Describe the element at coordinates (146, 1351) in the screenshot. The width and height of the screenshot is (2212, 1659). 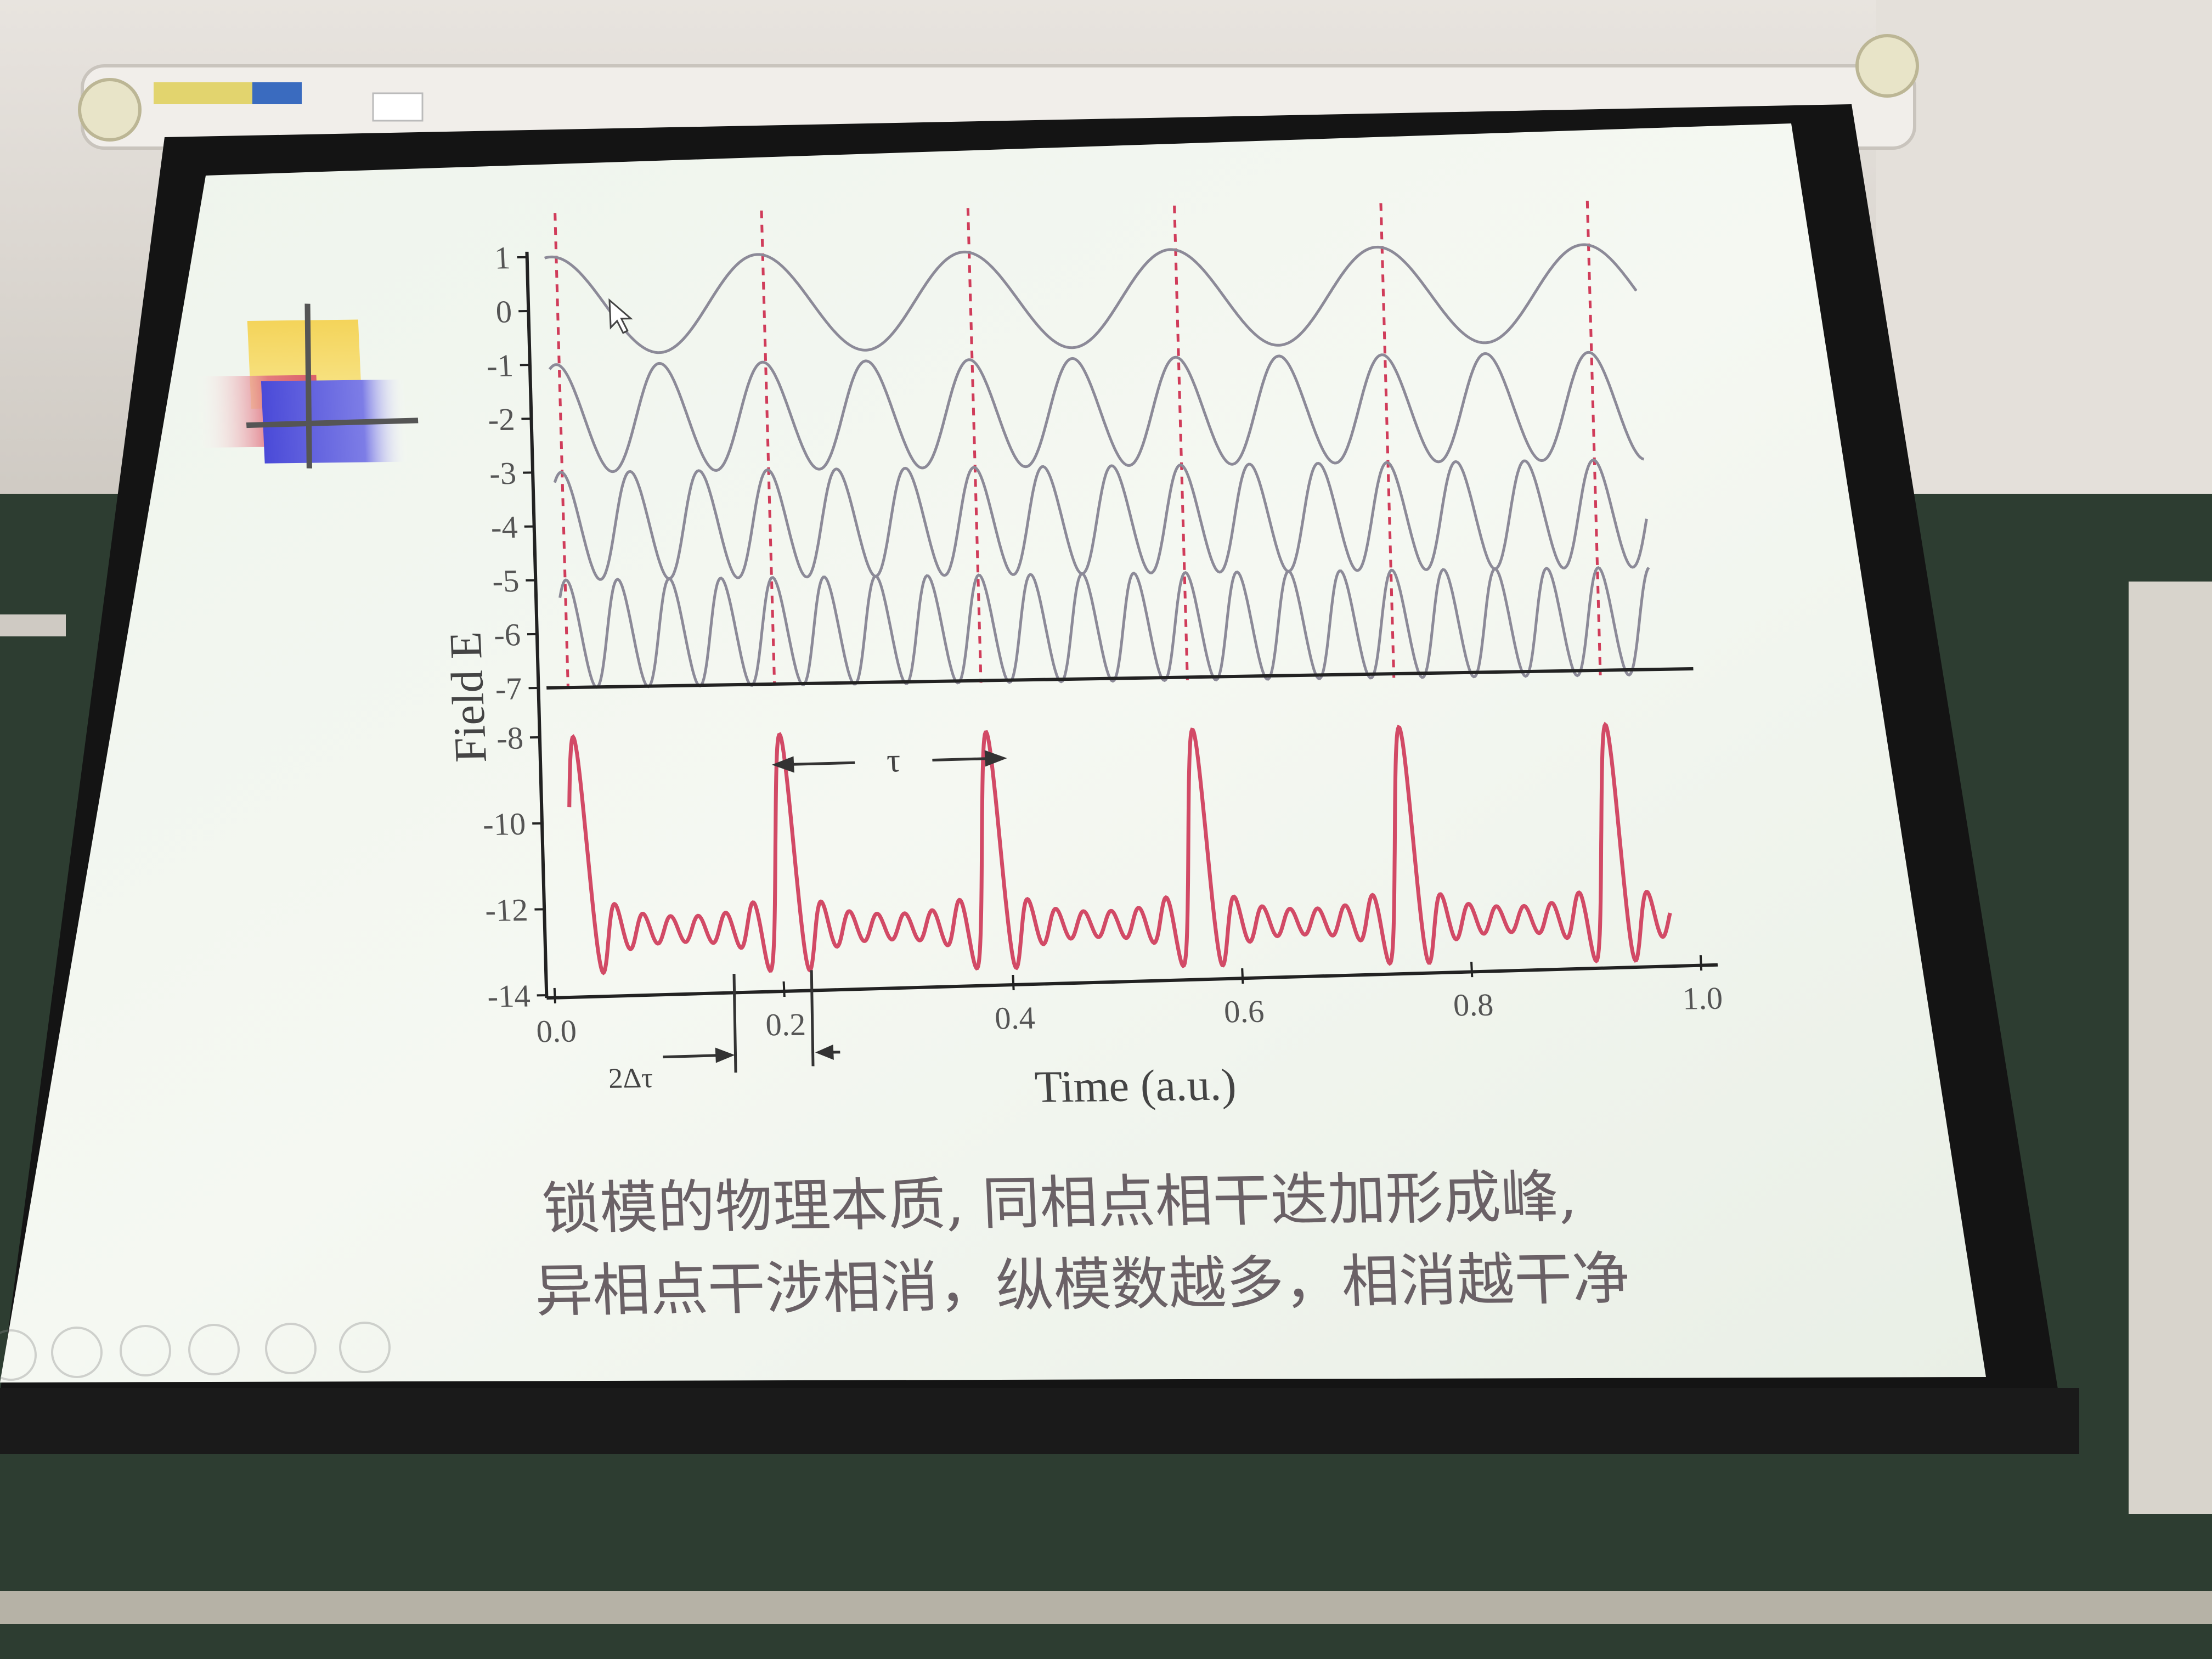
I see `pen-icon` at that location.